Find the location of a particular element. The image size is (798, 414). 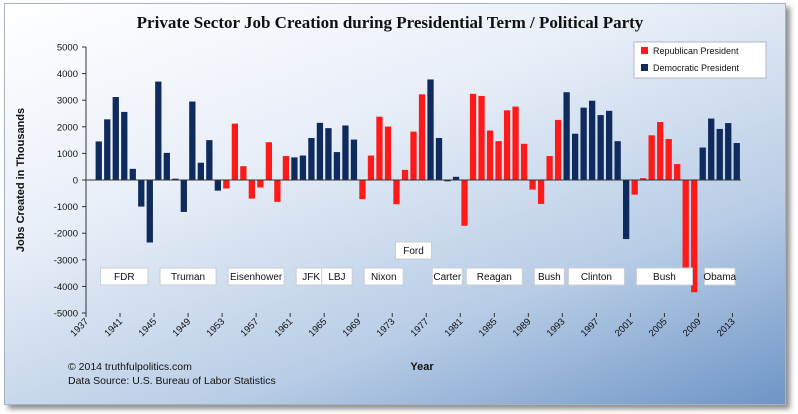

bar-1953 is located at coordinates (226, 184).